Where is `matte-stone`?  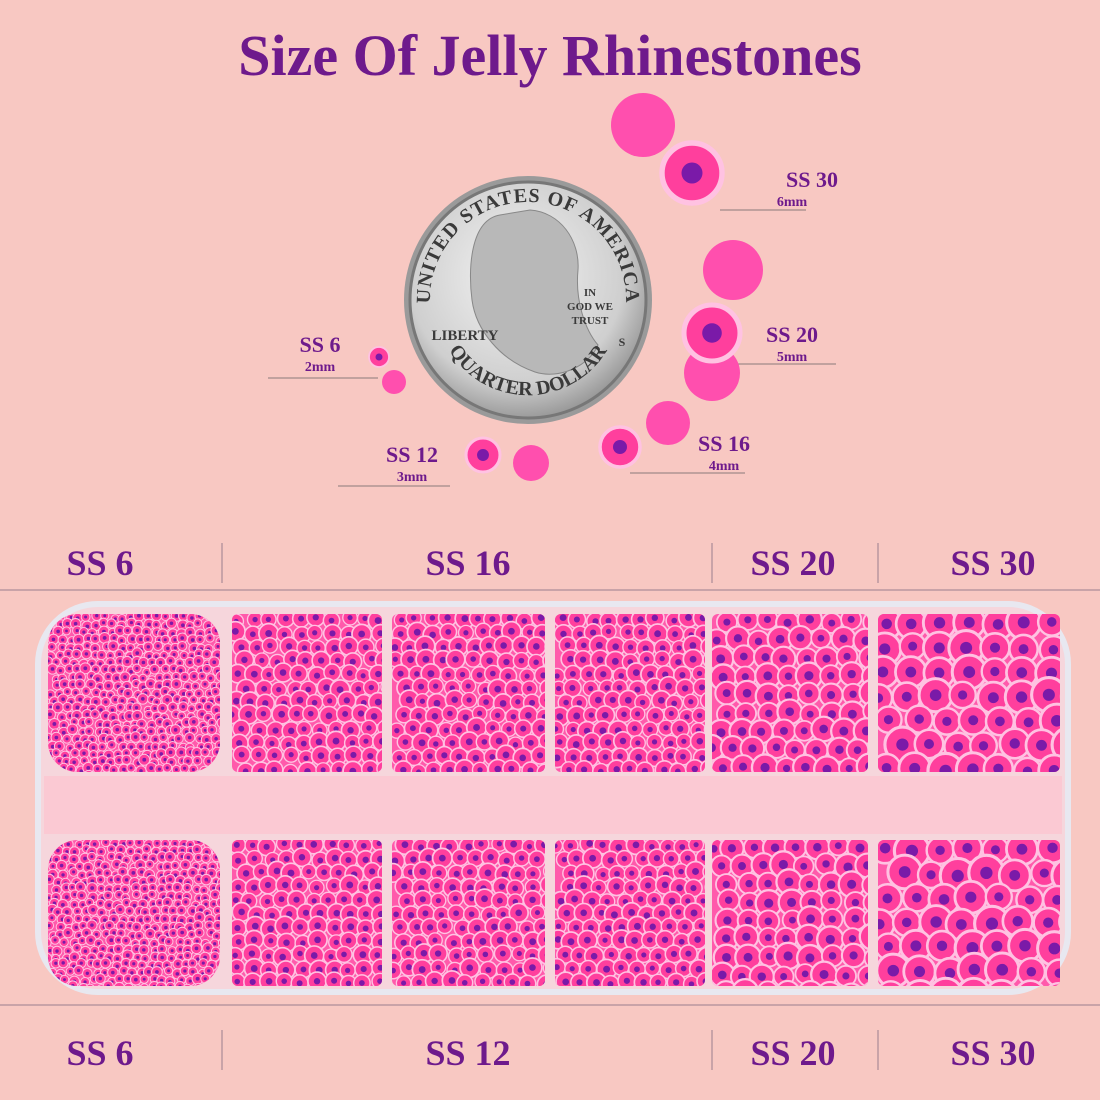
matte-stone is located at coordinates (733, 270).